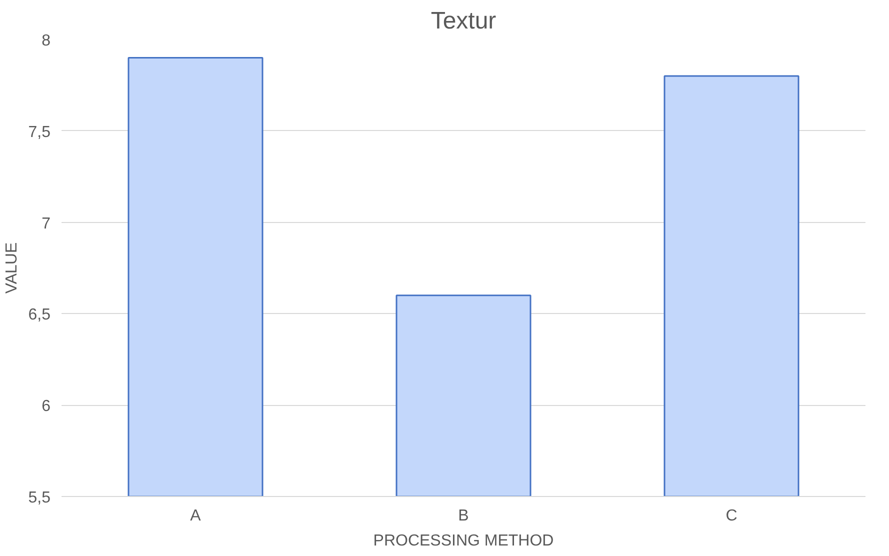 The height and width of the screenshot is (556, 889). I want to click on y-tick-label: 7,5, so click(39, 132).